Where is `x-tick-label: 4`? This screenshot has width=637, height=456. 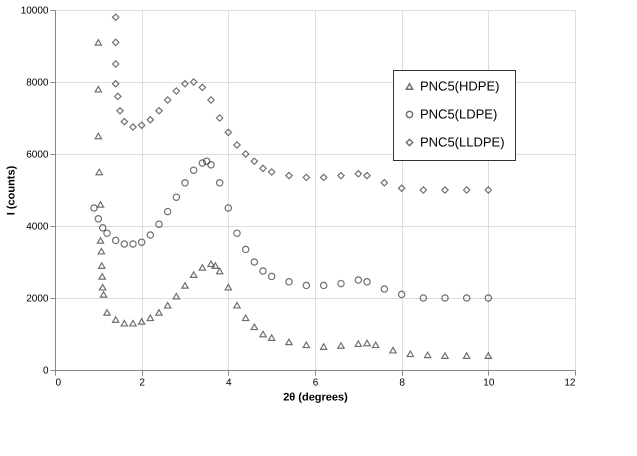
x-tick-label: 4 is located at coordinates (229, 383).